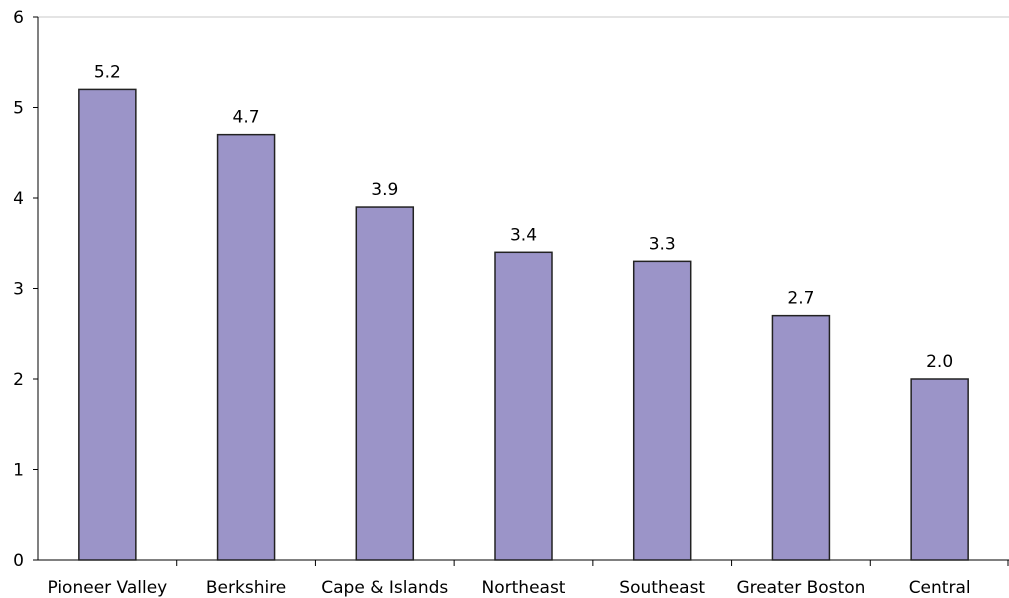  What do you see at coordinates (662, 244) in the screenshot?
I see `data-label: 3.3` at bounding box center [662, 244].